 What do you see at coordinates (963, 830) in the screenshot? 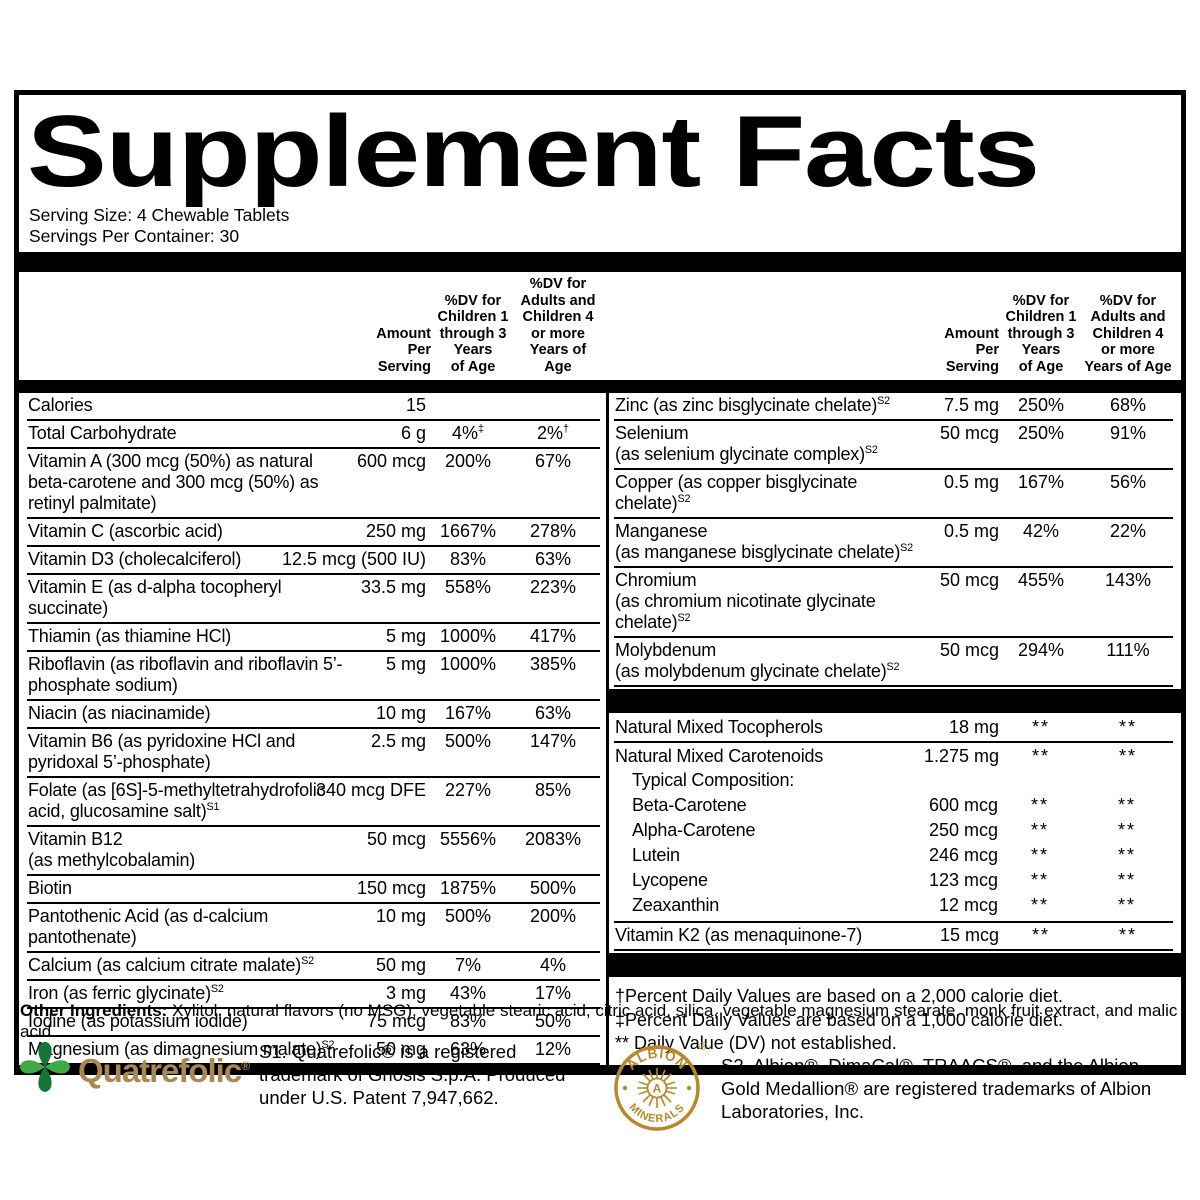
I see `amount-cell: 250 mcg` at bounding box center [963, 830].